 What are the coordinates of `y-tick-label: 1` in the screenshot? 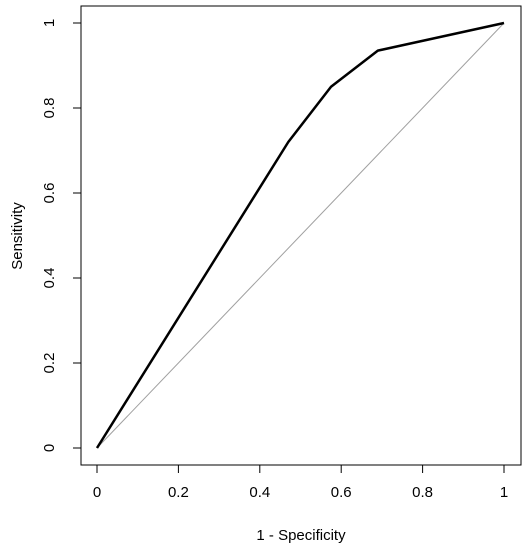 It's located at (49, 23).